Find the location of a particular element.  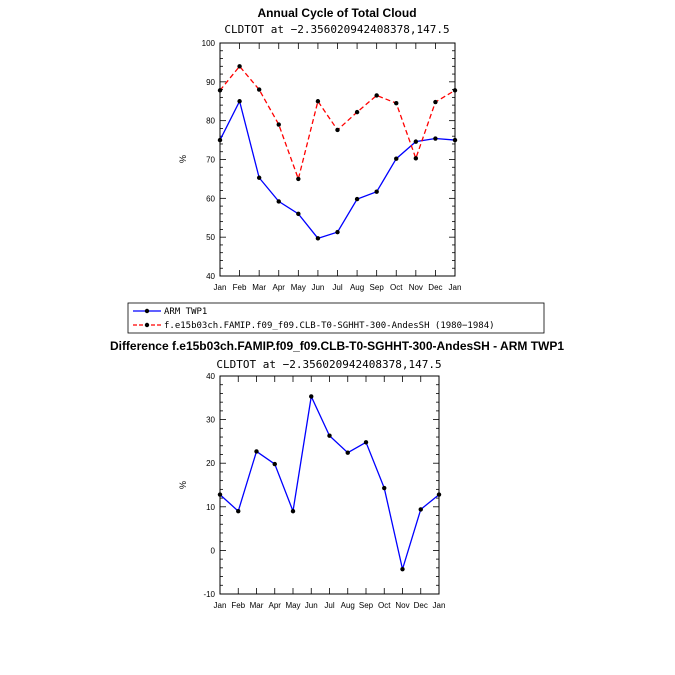

legend-marker-arm is located at coordinates (147, 311).